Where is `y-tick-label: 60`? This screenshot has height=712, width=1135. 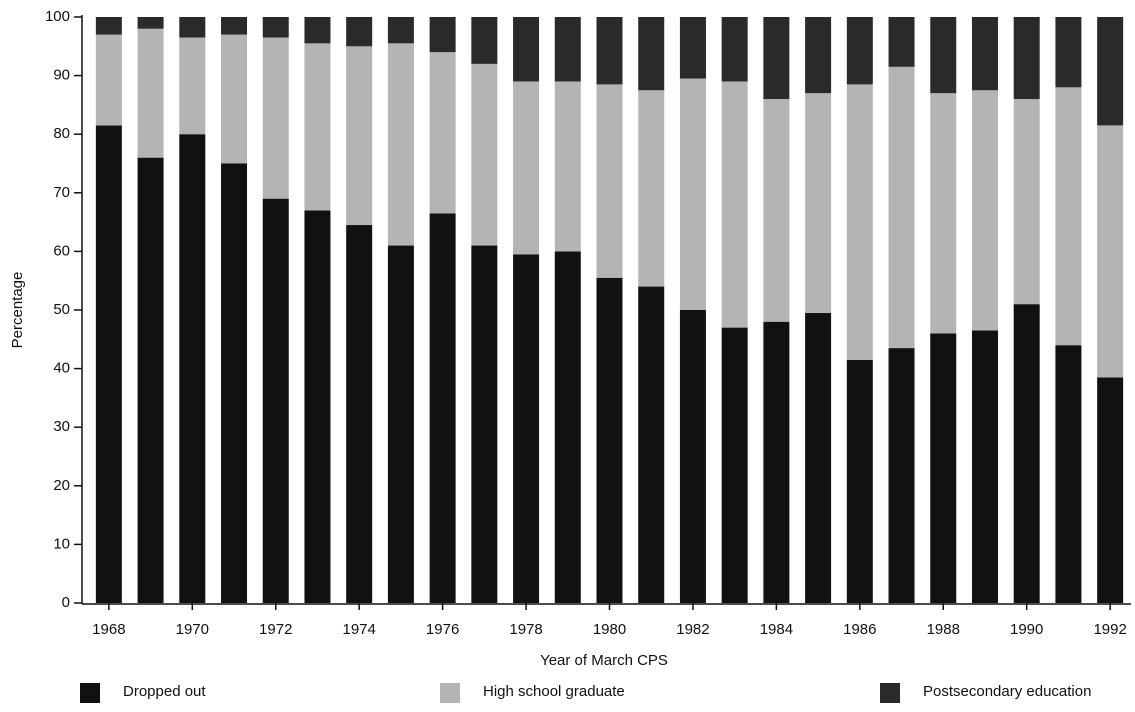
y-tick-label: 60 is located at coordinates (61, 250).